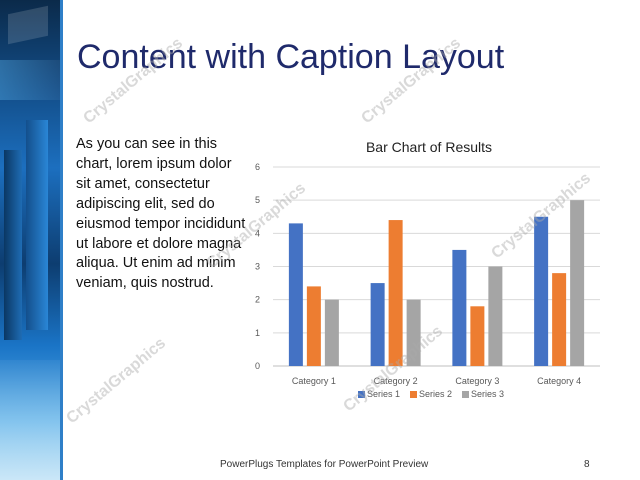 The image size is (640, 480). Describe the element at coordinates (429, 147) in the screenshot. I see `chart-title: Bar Chart of Results` at that location.